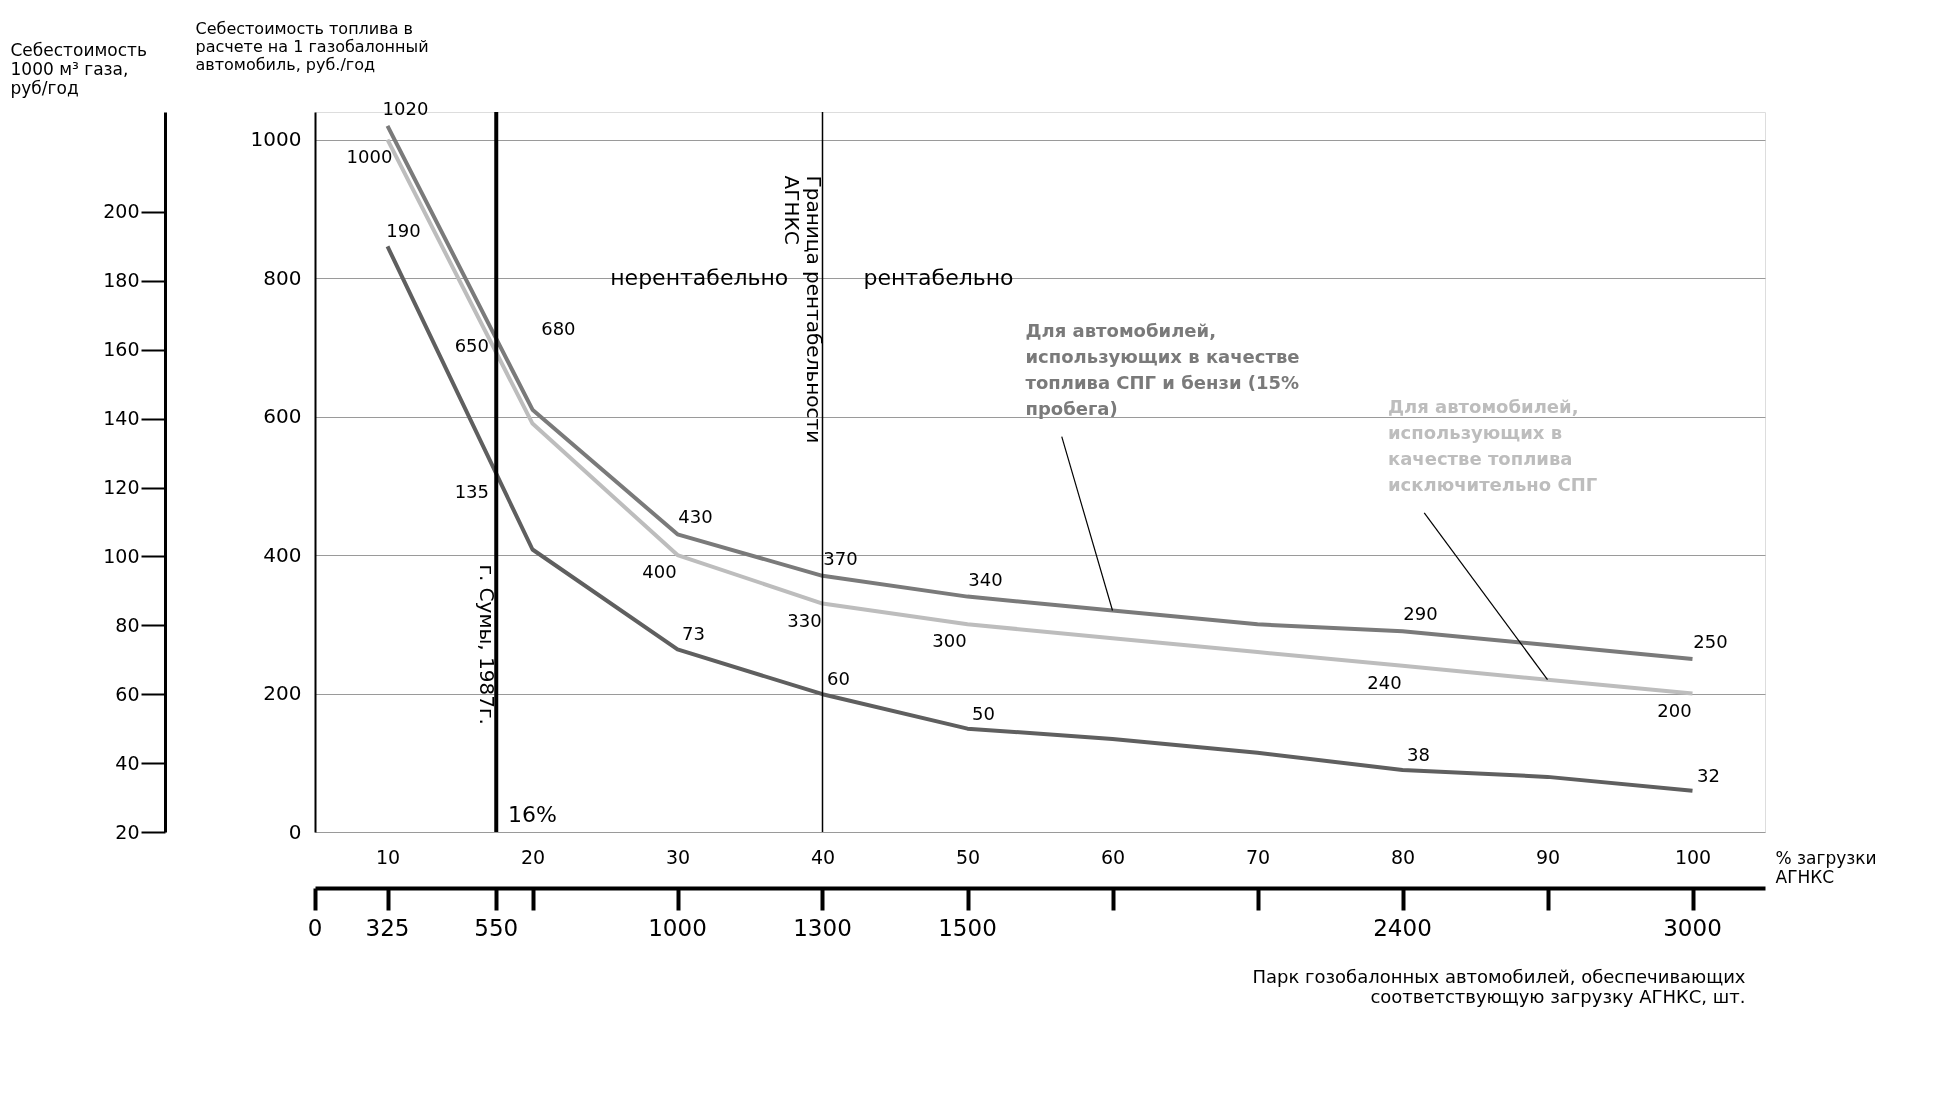 The image size is (1953, 1096). I want to click on data-label: 190, so click(403, 231).